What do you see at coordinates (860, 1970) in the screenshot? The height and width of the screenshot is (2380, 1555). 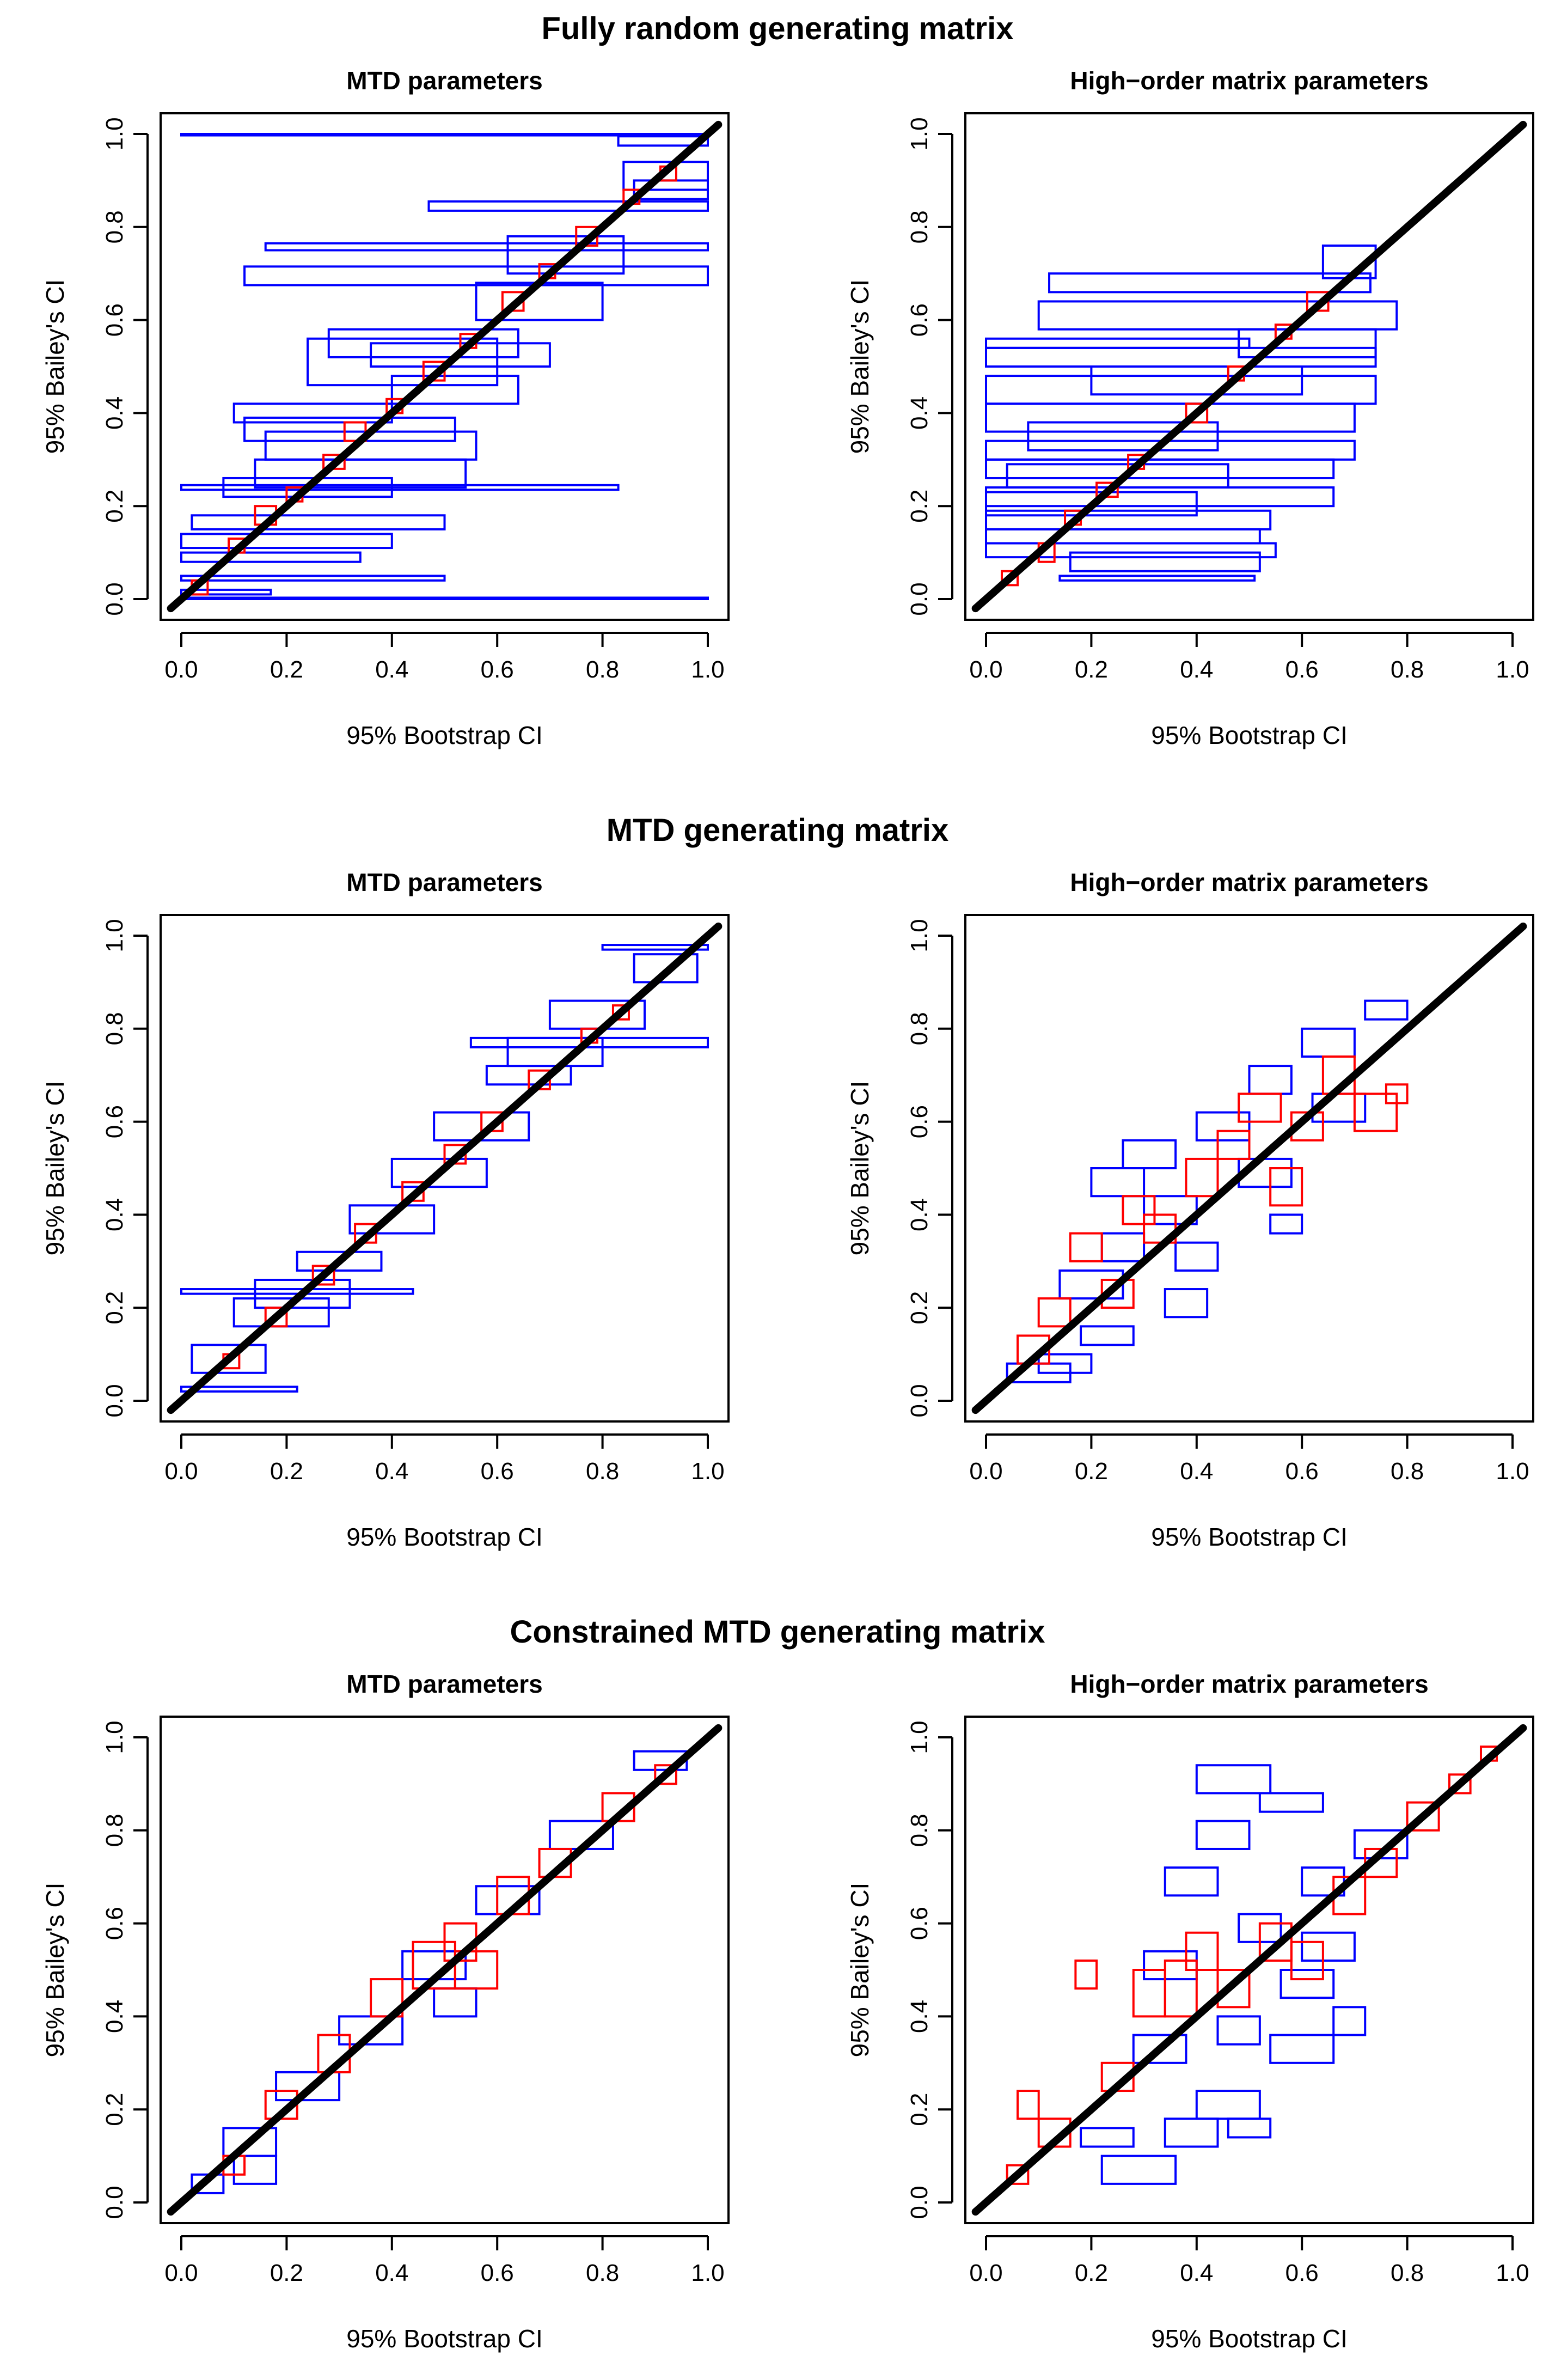 I see `y-axis-label: 95% Bailey's CI` at bounding box center [860, 1970].